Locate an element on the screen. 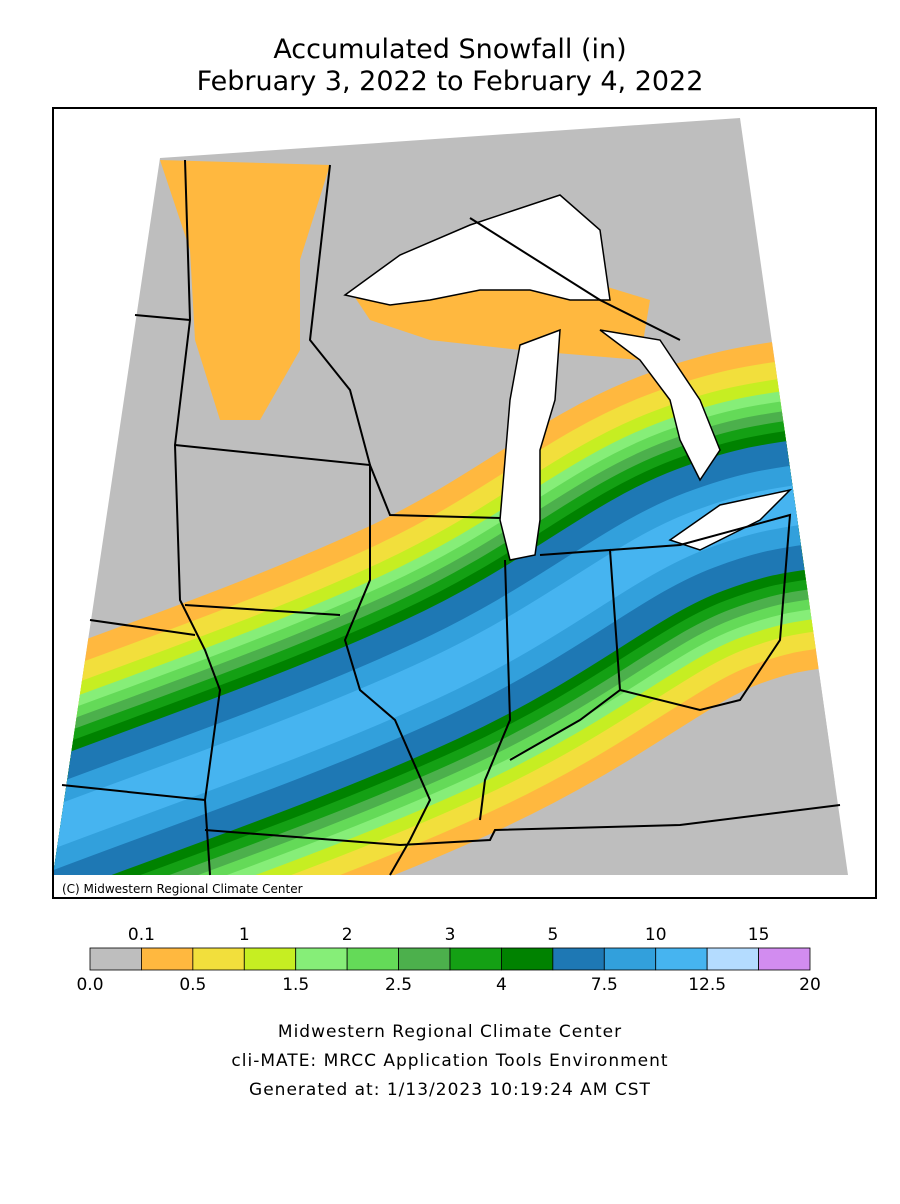  legend-label: 10 is located at coordinates (656, 935).